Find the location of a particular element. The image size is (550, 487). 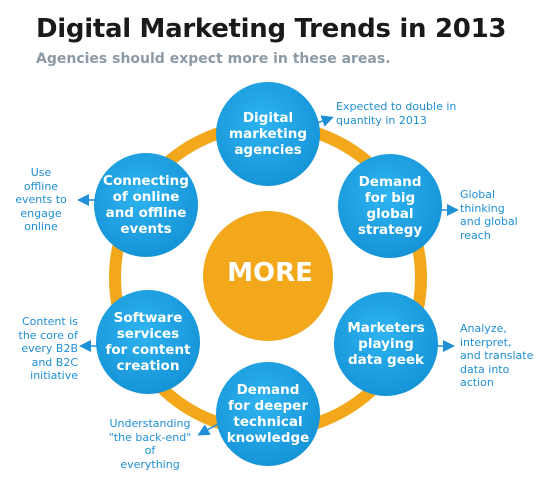

node-label-data-geek: Marketers playing data geek is located at coordinates (386, 344).